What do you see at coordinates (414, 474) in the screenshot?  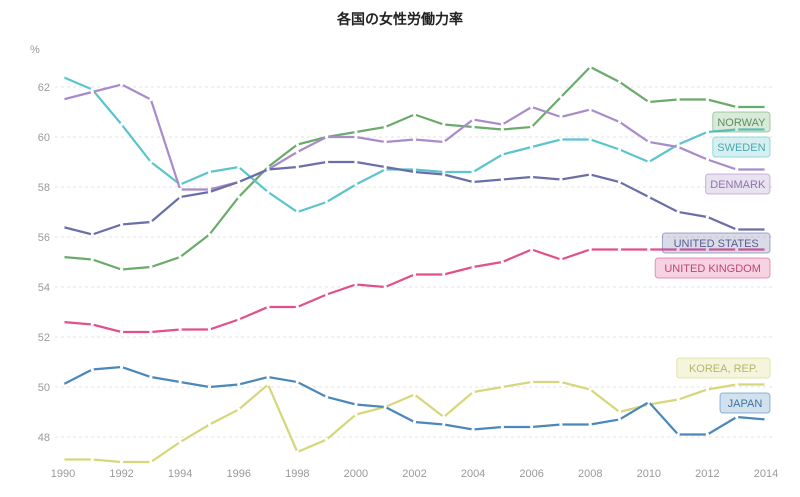 I see `x-tick-label: 2002` at bounding box center [414, 474].